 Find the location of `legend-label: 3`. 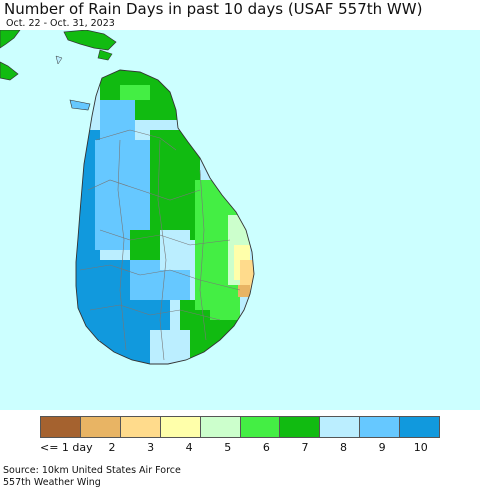

legend-label: 3 is located at coordinates (151, 447).